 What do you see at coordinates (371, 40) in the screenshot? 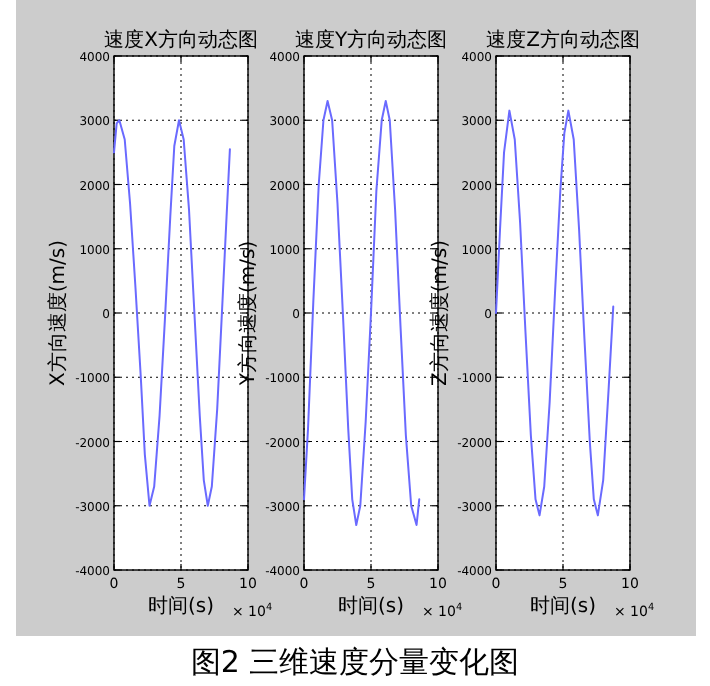
I see `chart-title: 速度Y方向动态图` at bounding box center [371, 40].